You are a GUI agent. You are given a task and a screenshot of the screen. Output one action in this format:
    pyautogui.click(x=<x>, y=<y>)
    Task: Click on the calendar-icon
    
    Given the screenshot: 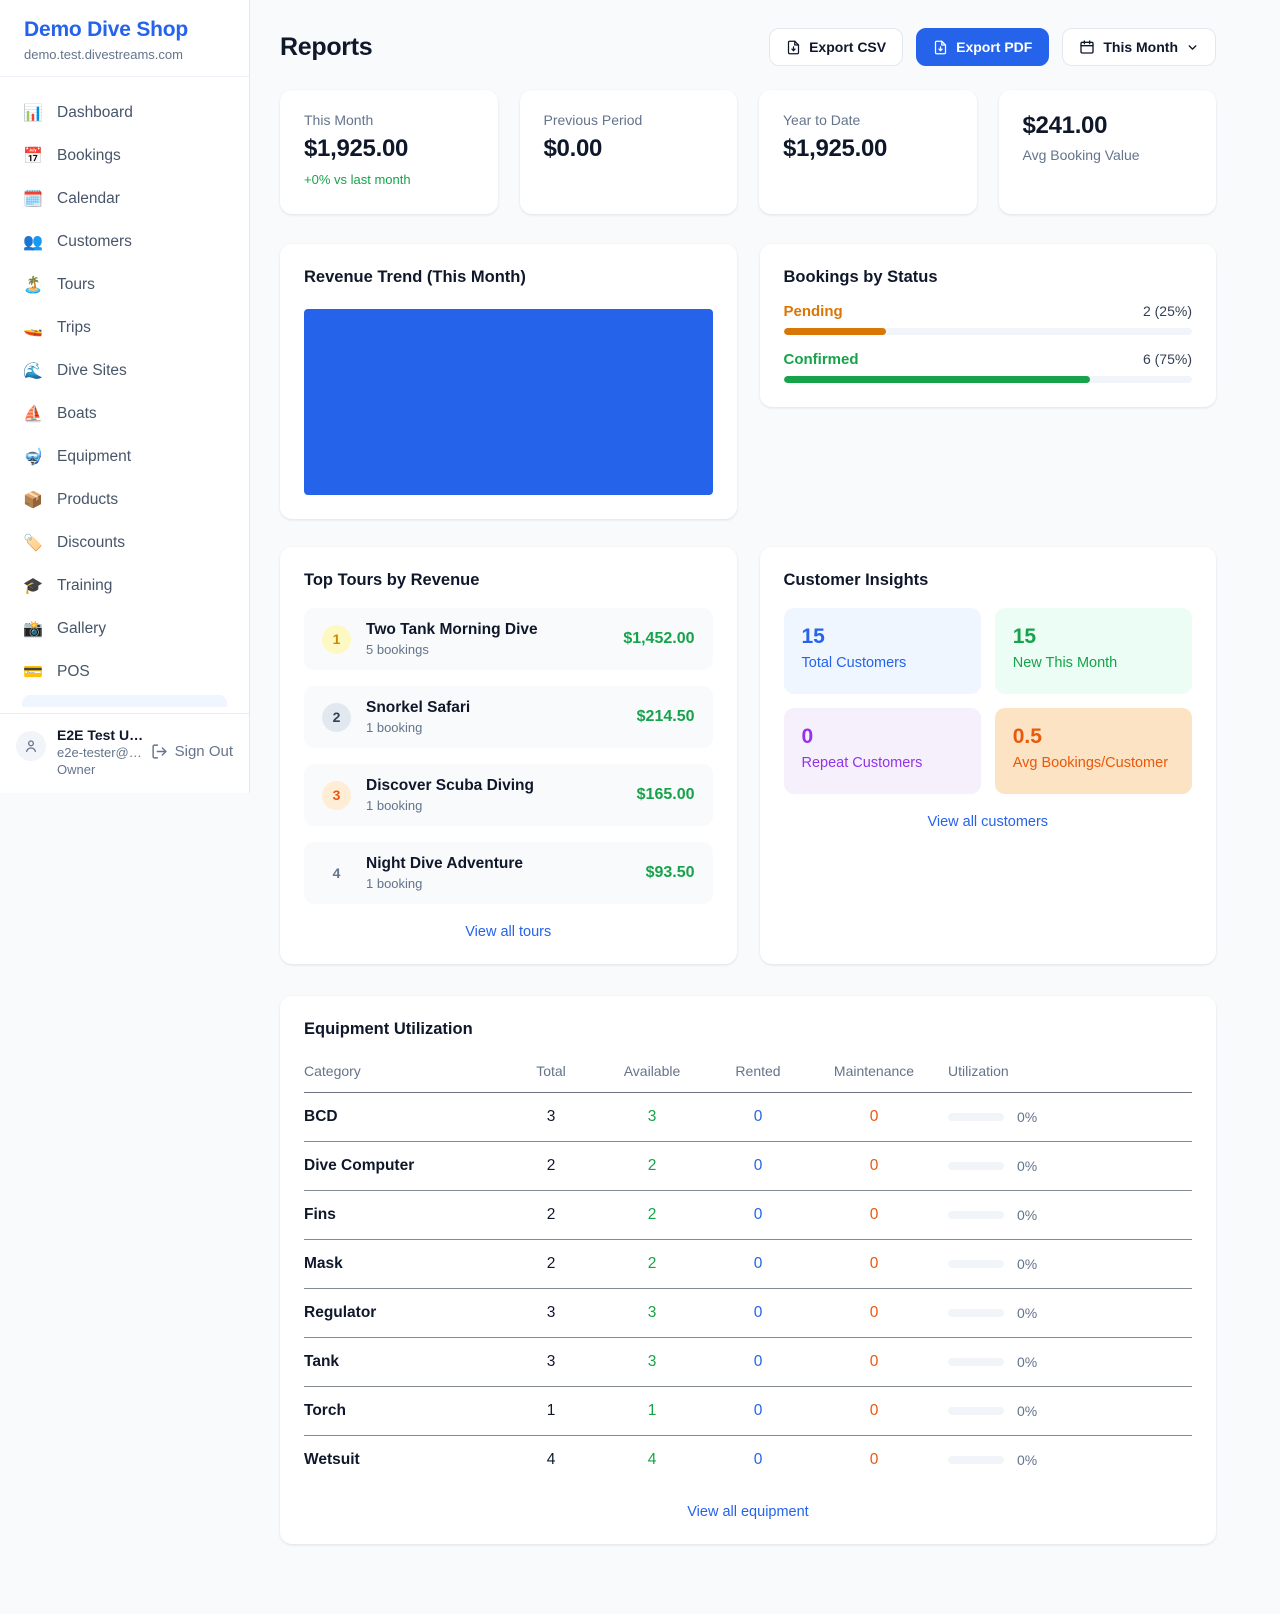 What is the action you would take?
    pyautogui.click(x=1087, y=47)
    